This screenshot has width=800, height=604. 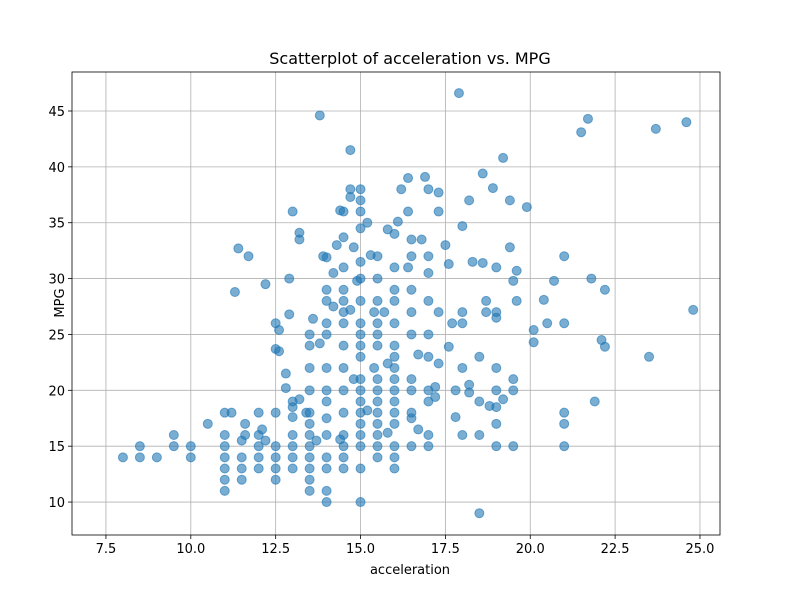 What do you see at coordinates (410, 570) in the screenshot?
I see `x-axis-label: acceleration` at bounding box center [410, 570].